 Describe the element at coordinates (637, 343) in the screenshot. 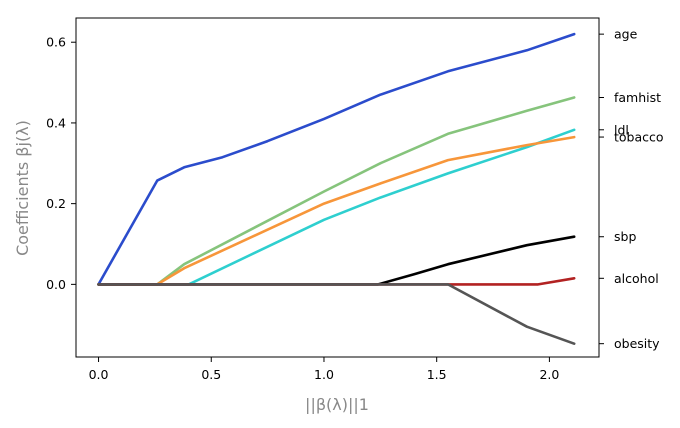

I see `right-label-obesity: obesity` at that location.